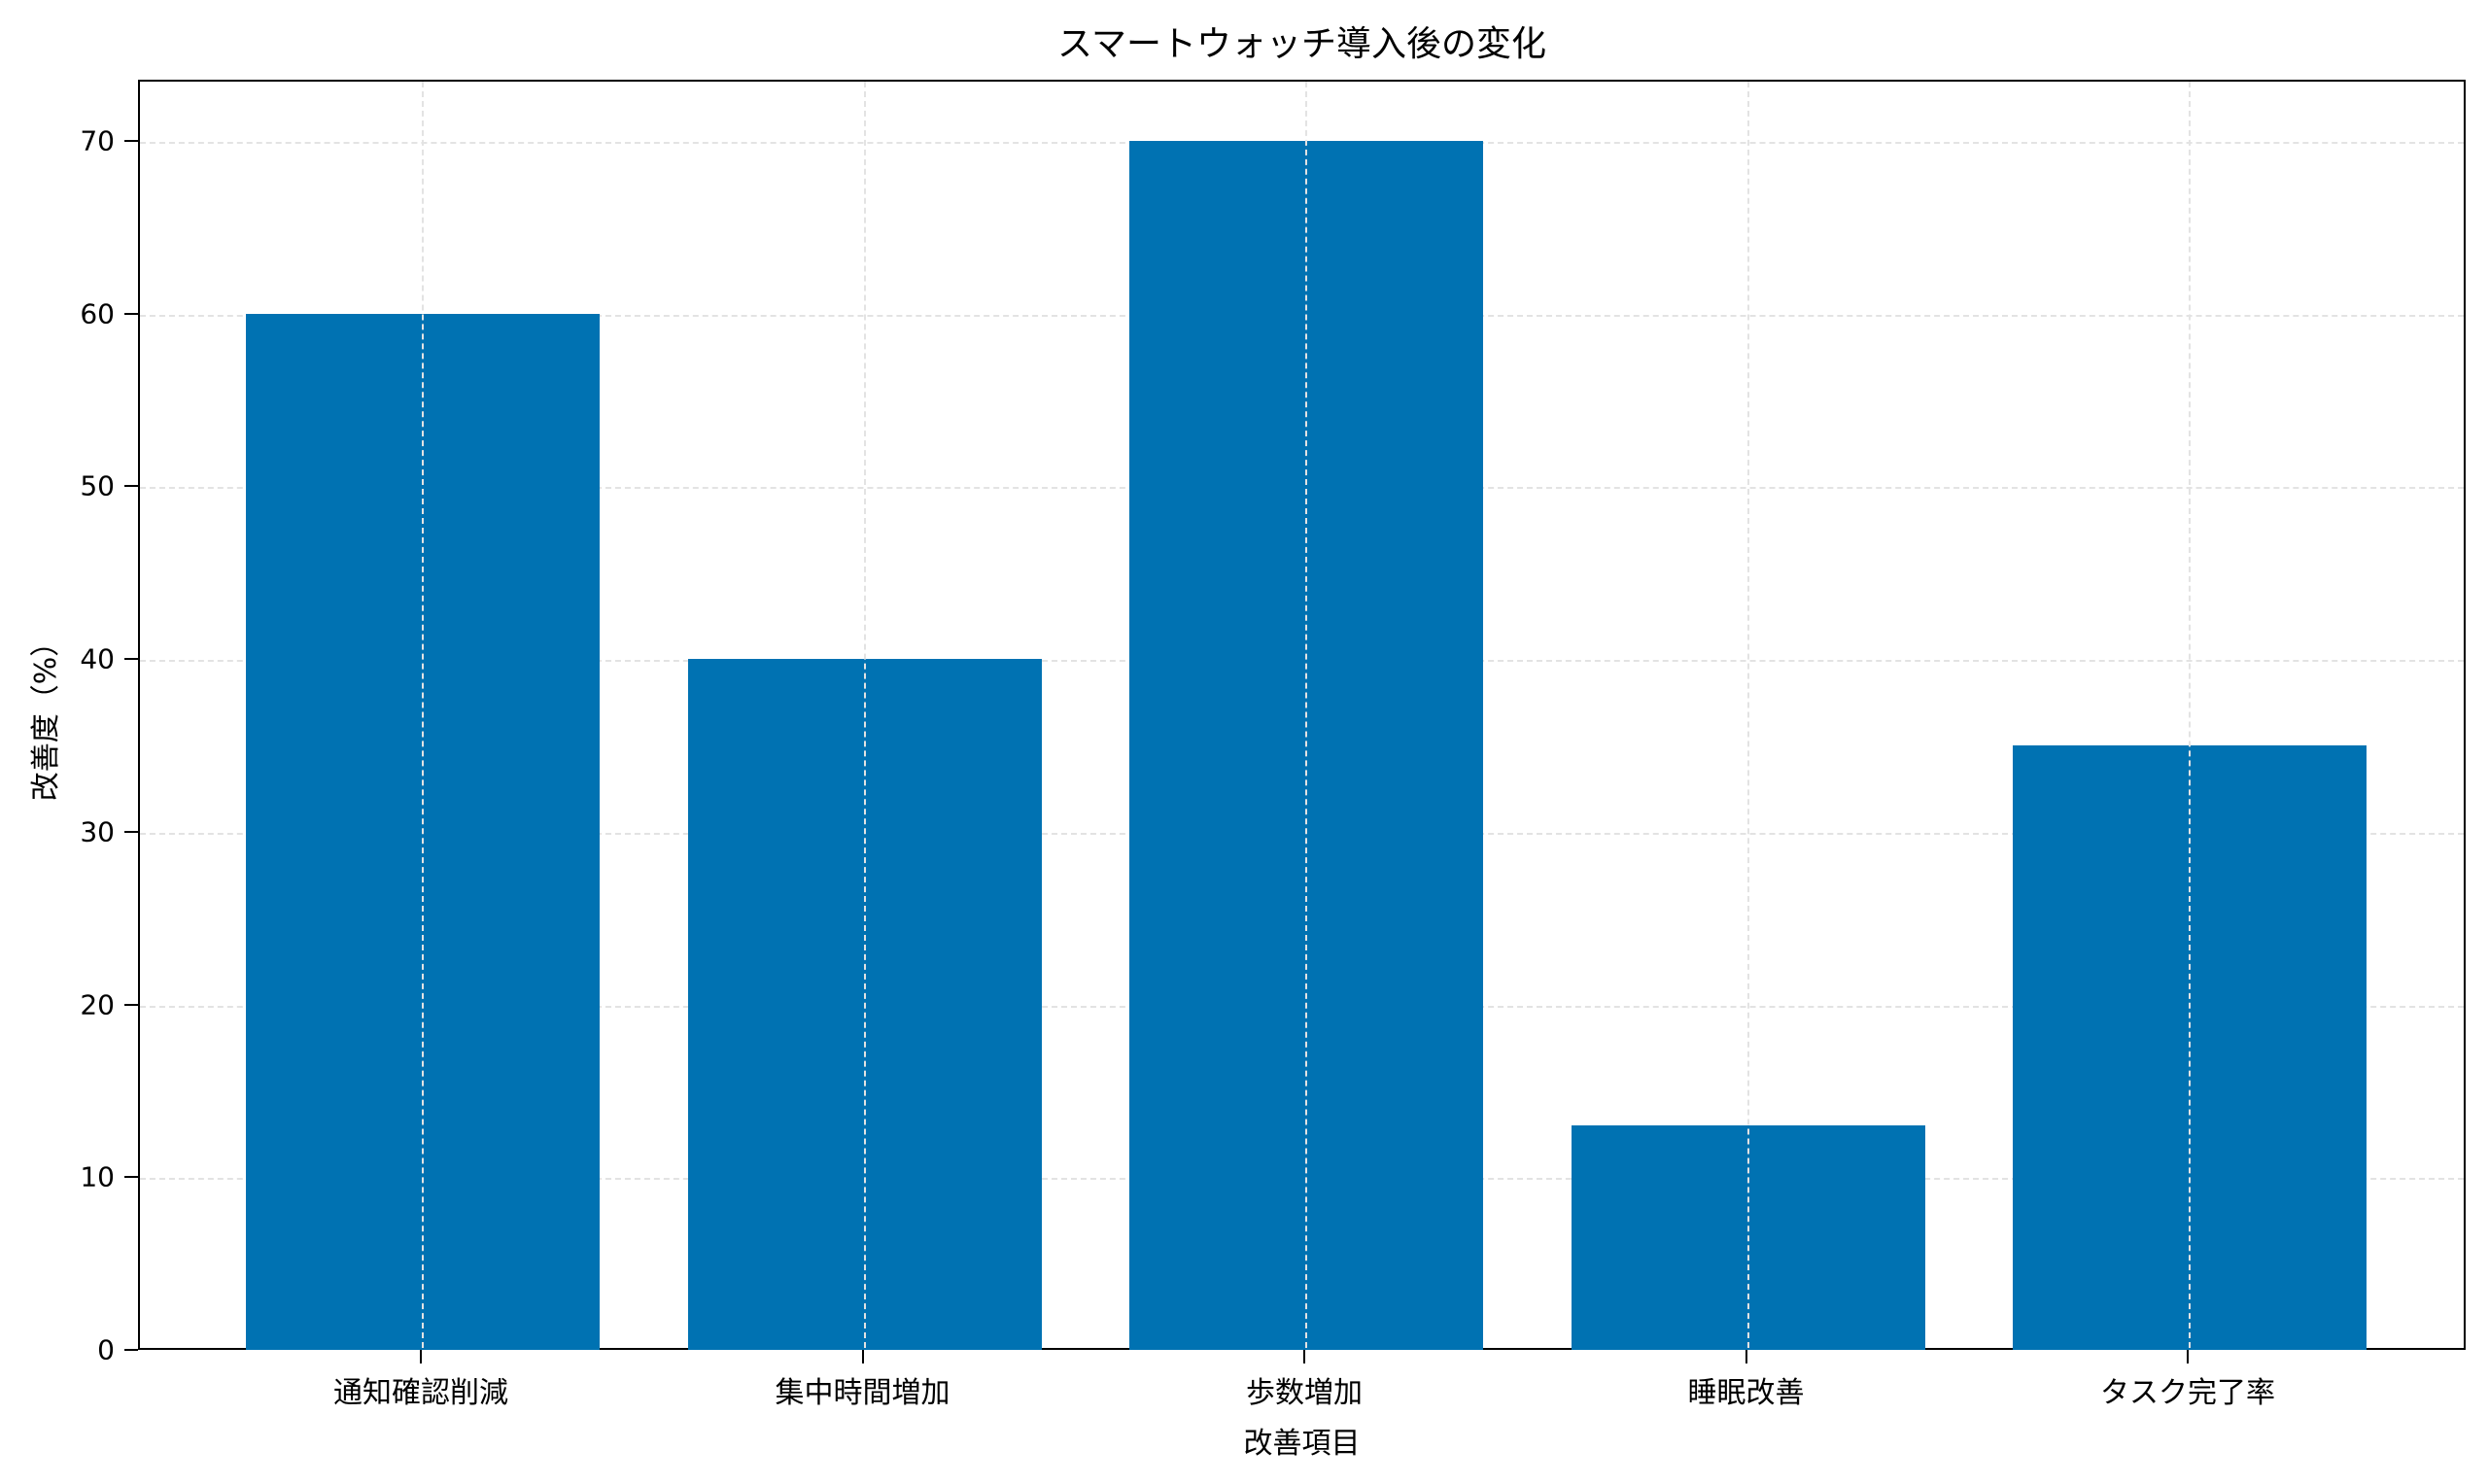 The width and height of the screenshot is (2488, 1484). Describe the element at coordinates (97, 1004) in the screenshot. I see `y-tick-label: 20` at that location.